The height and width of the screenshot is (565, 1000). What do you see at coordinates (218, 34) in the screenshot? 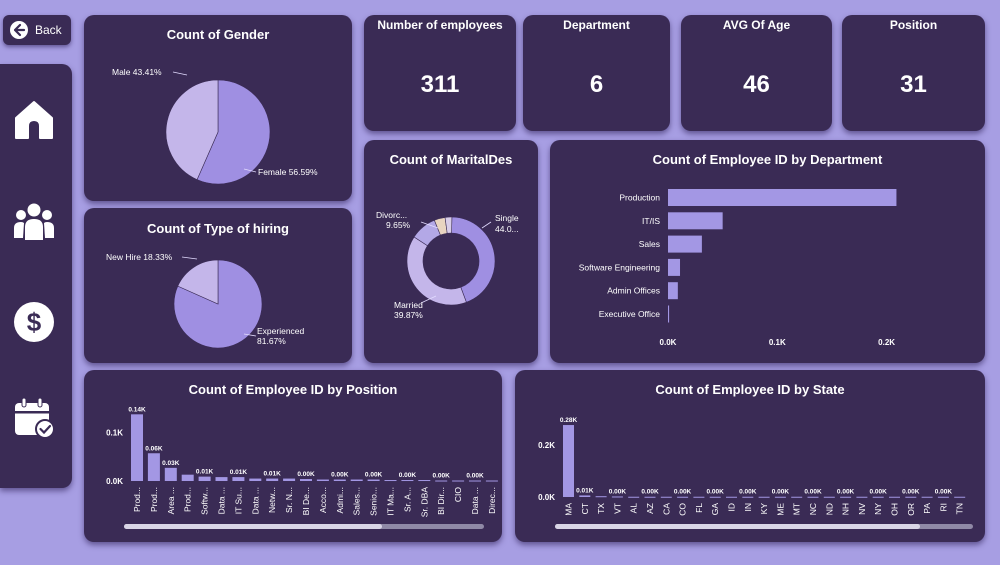
I see `gender-chart-title: Count of Gender` at bounding box center [218, 34].